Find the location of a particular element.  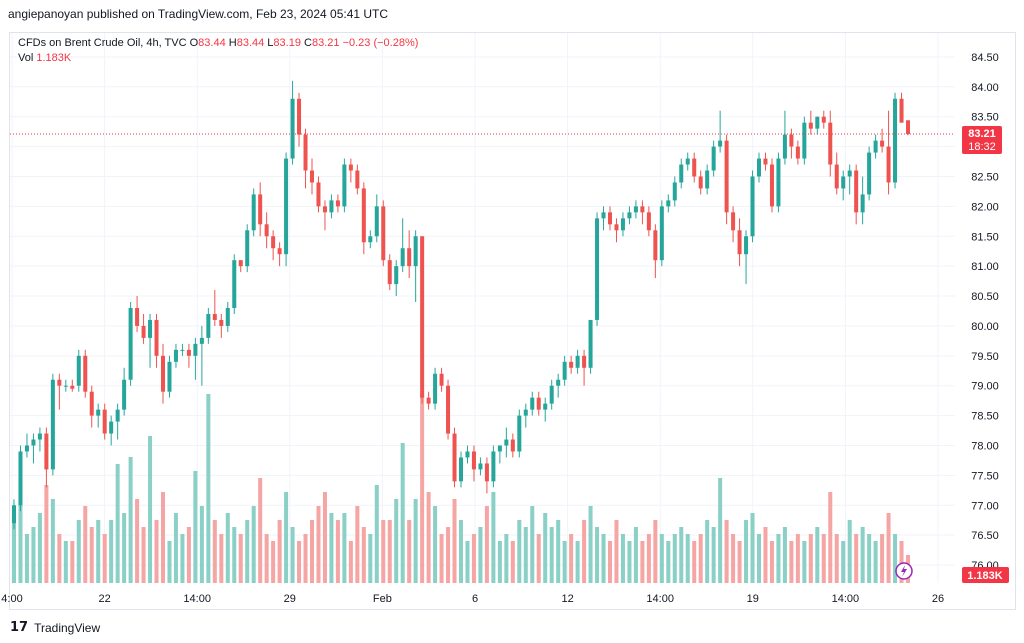

tradingview-logo-icon: 17 is located at coordinates (19, 627).